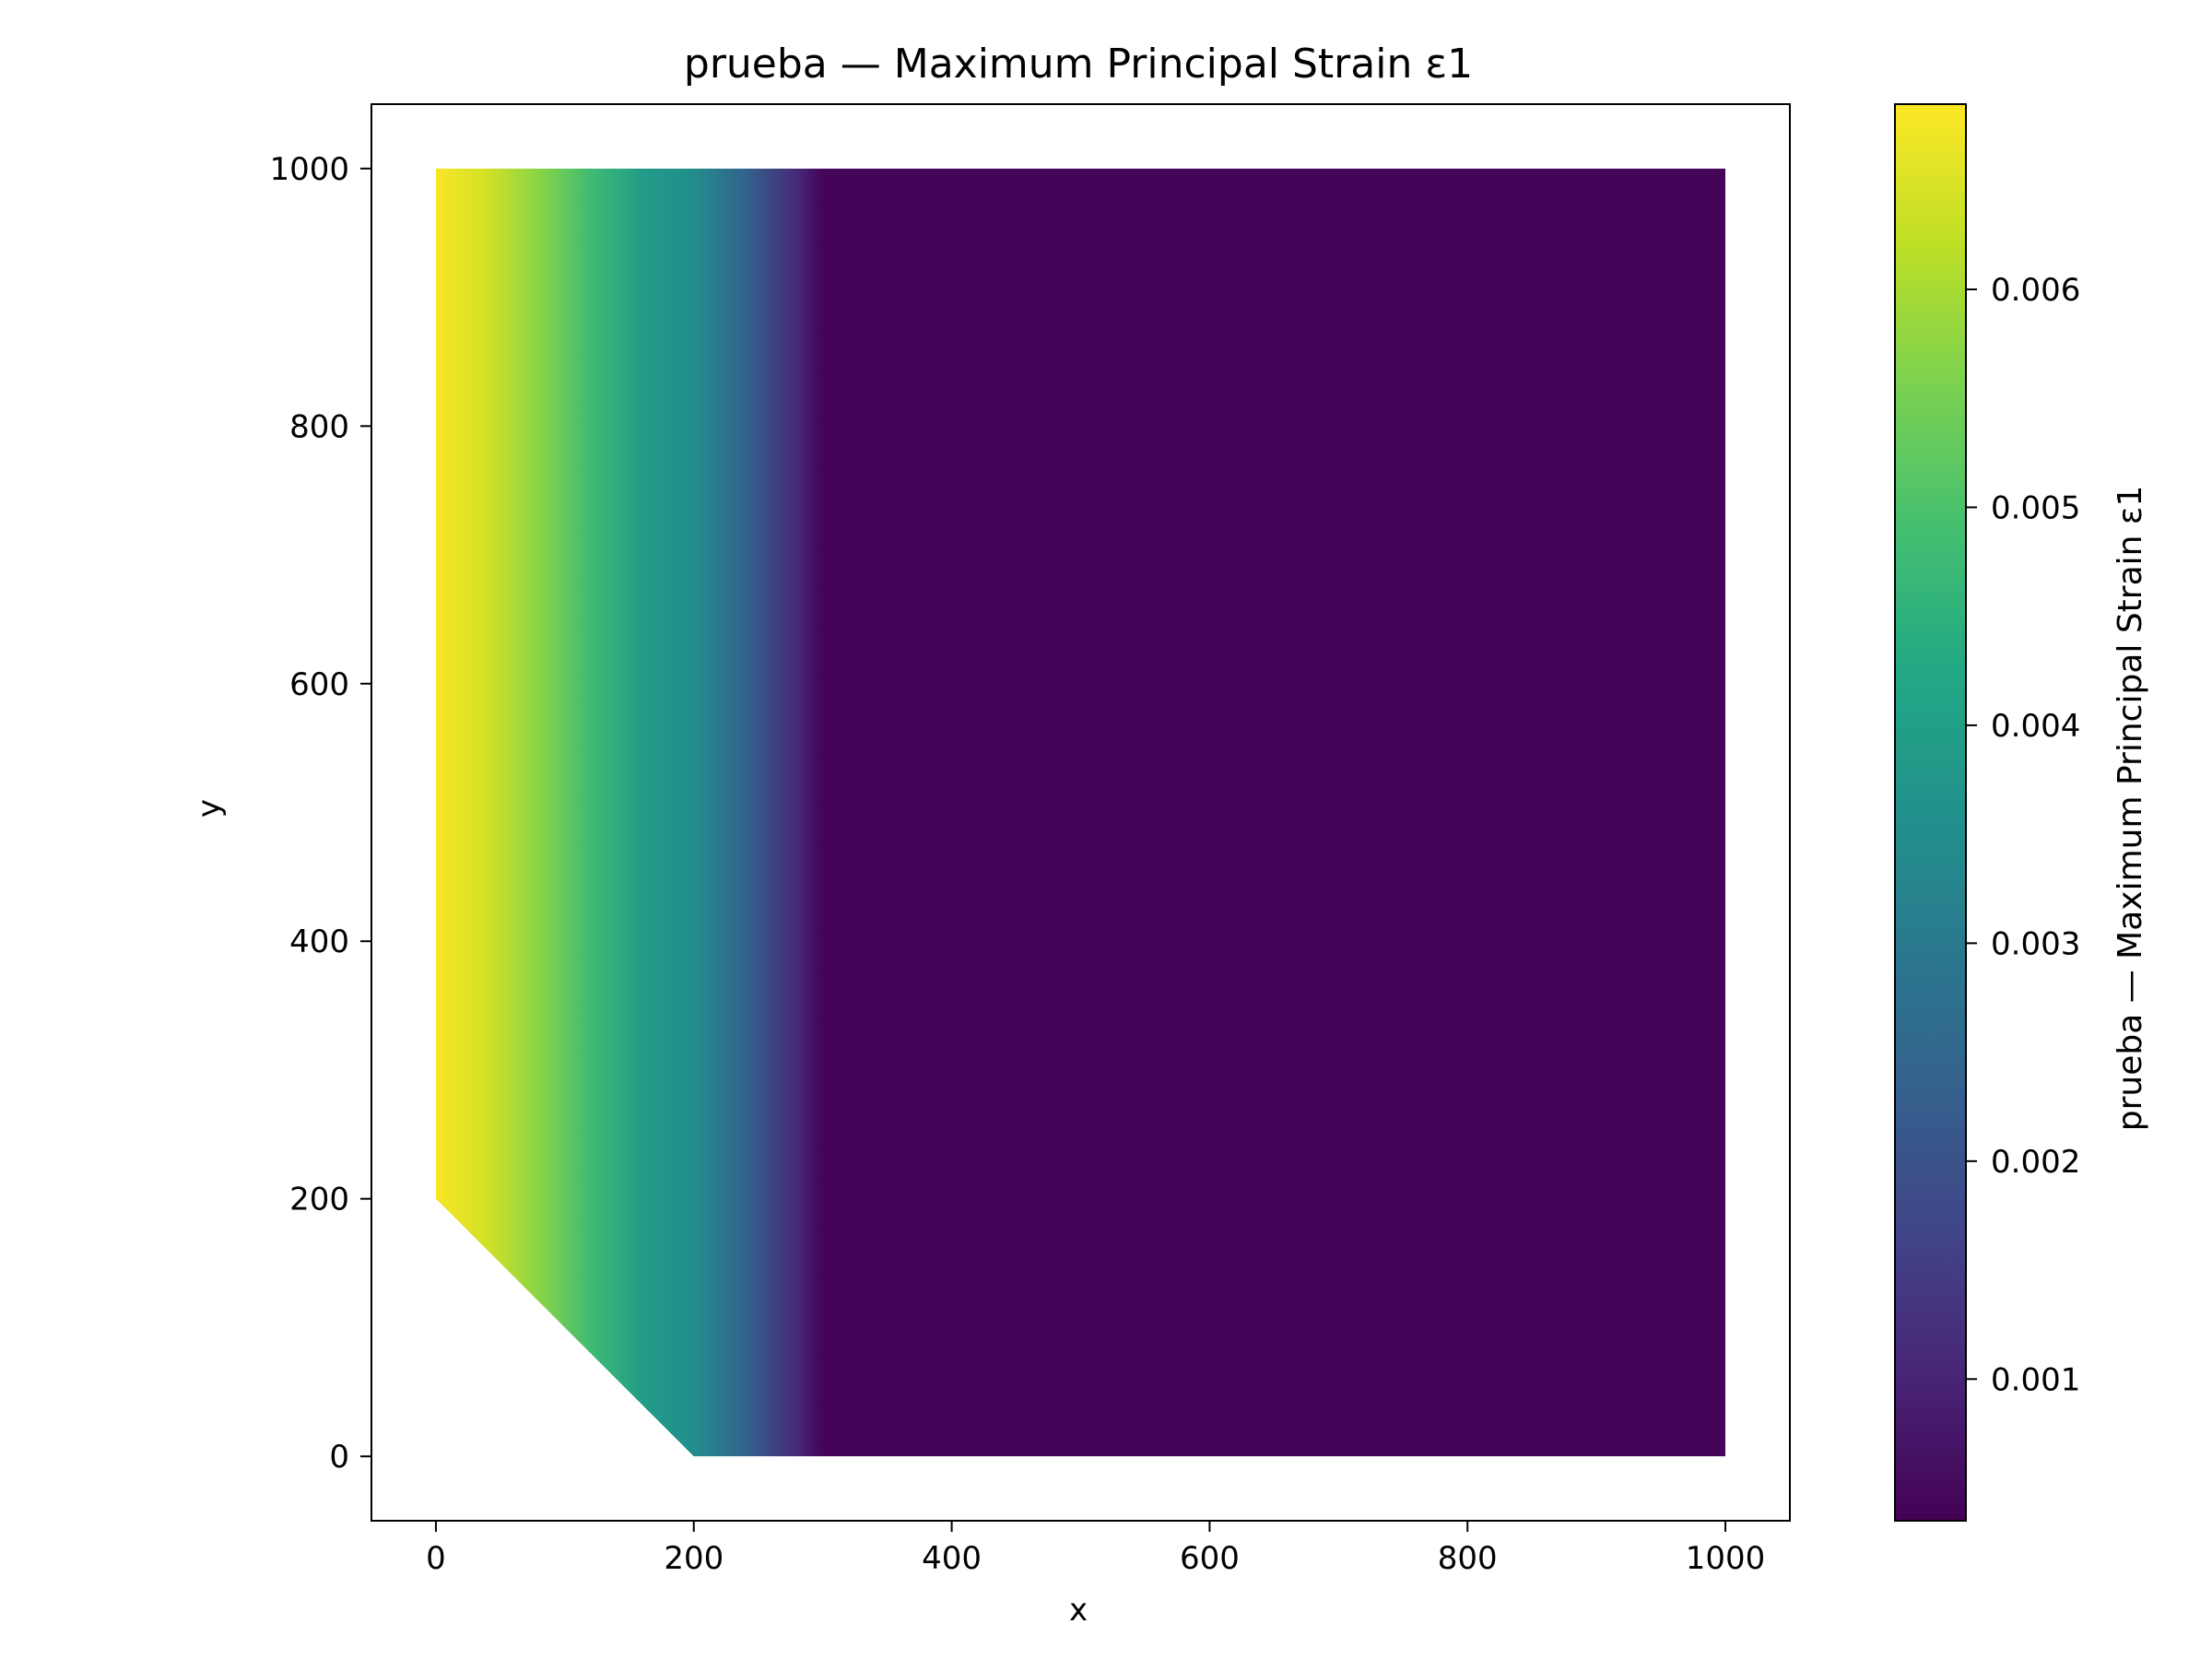  What do you see at coordinates (2035, 1162) in the screenshot?
I see `colorbar-tick-label: 0.002` at bounding box center [2035, 1162].